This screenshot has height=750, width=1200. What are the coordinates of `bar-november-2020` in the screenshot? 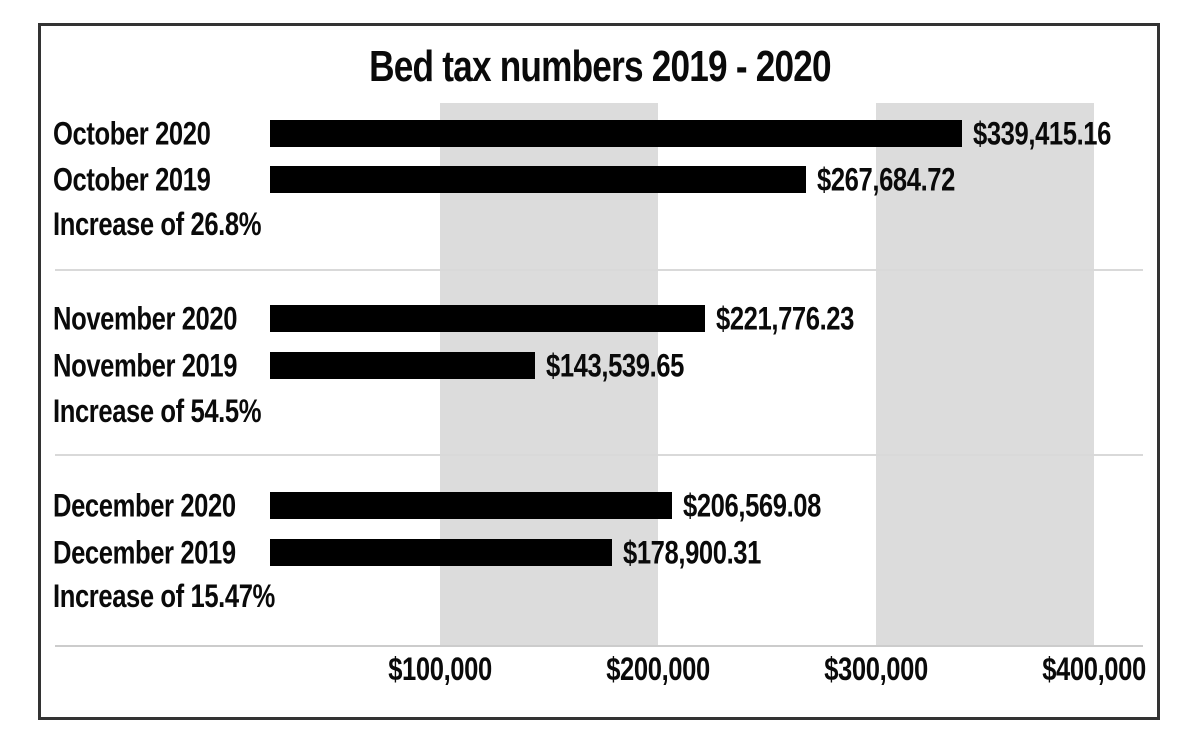 It's located at (487, 318).